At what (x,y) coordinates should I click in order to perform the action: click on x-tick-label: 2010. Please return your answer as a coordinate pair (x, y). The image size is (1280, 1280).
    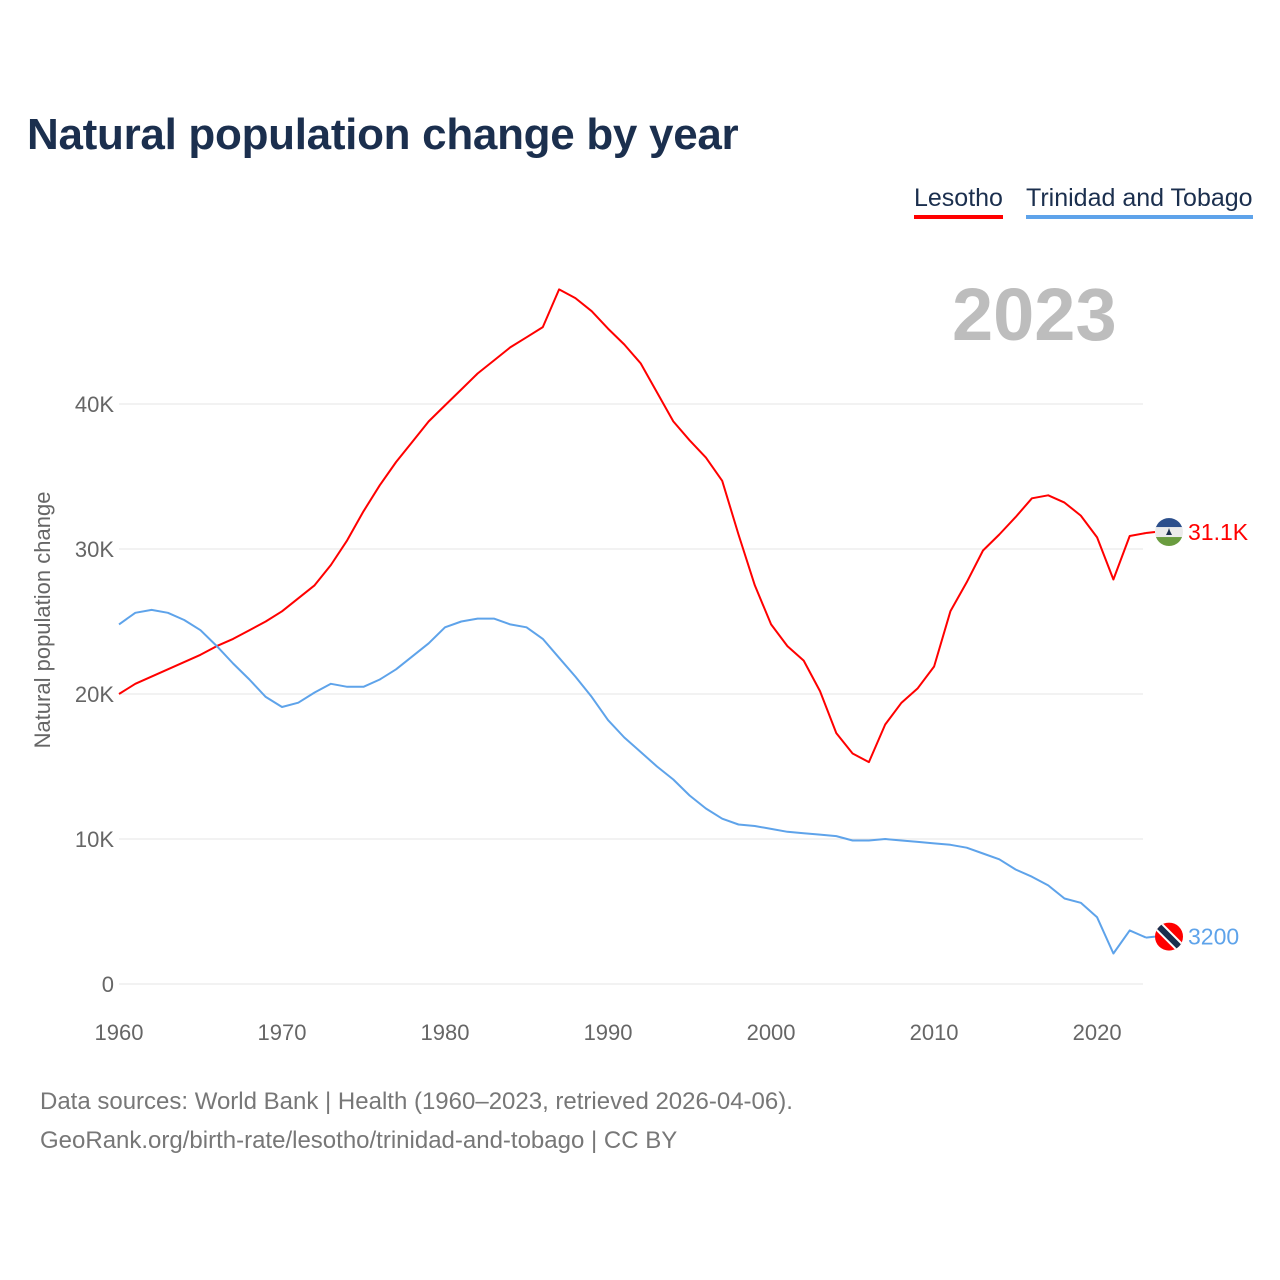
    Looking at the image, I should click on (934, 1032).